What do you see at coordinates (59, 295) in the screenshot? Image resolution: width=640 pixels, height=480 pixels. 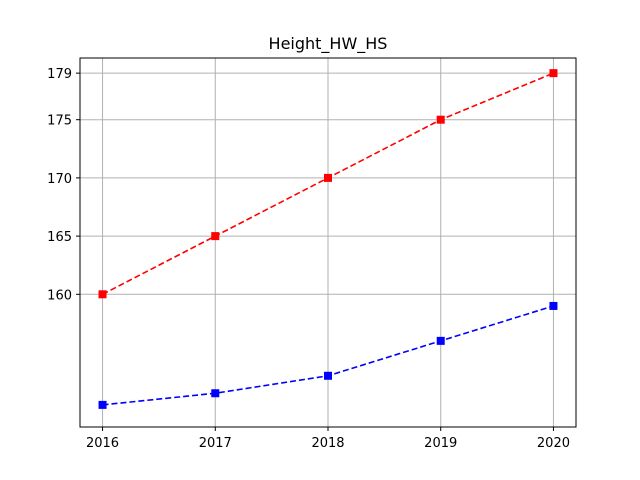 I see `y-tick-label: 160` at bounding box center [59, 295].